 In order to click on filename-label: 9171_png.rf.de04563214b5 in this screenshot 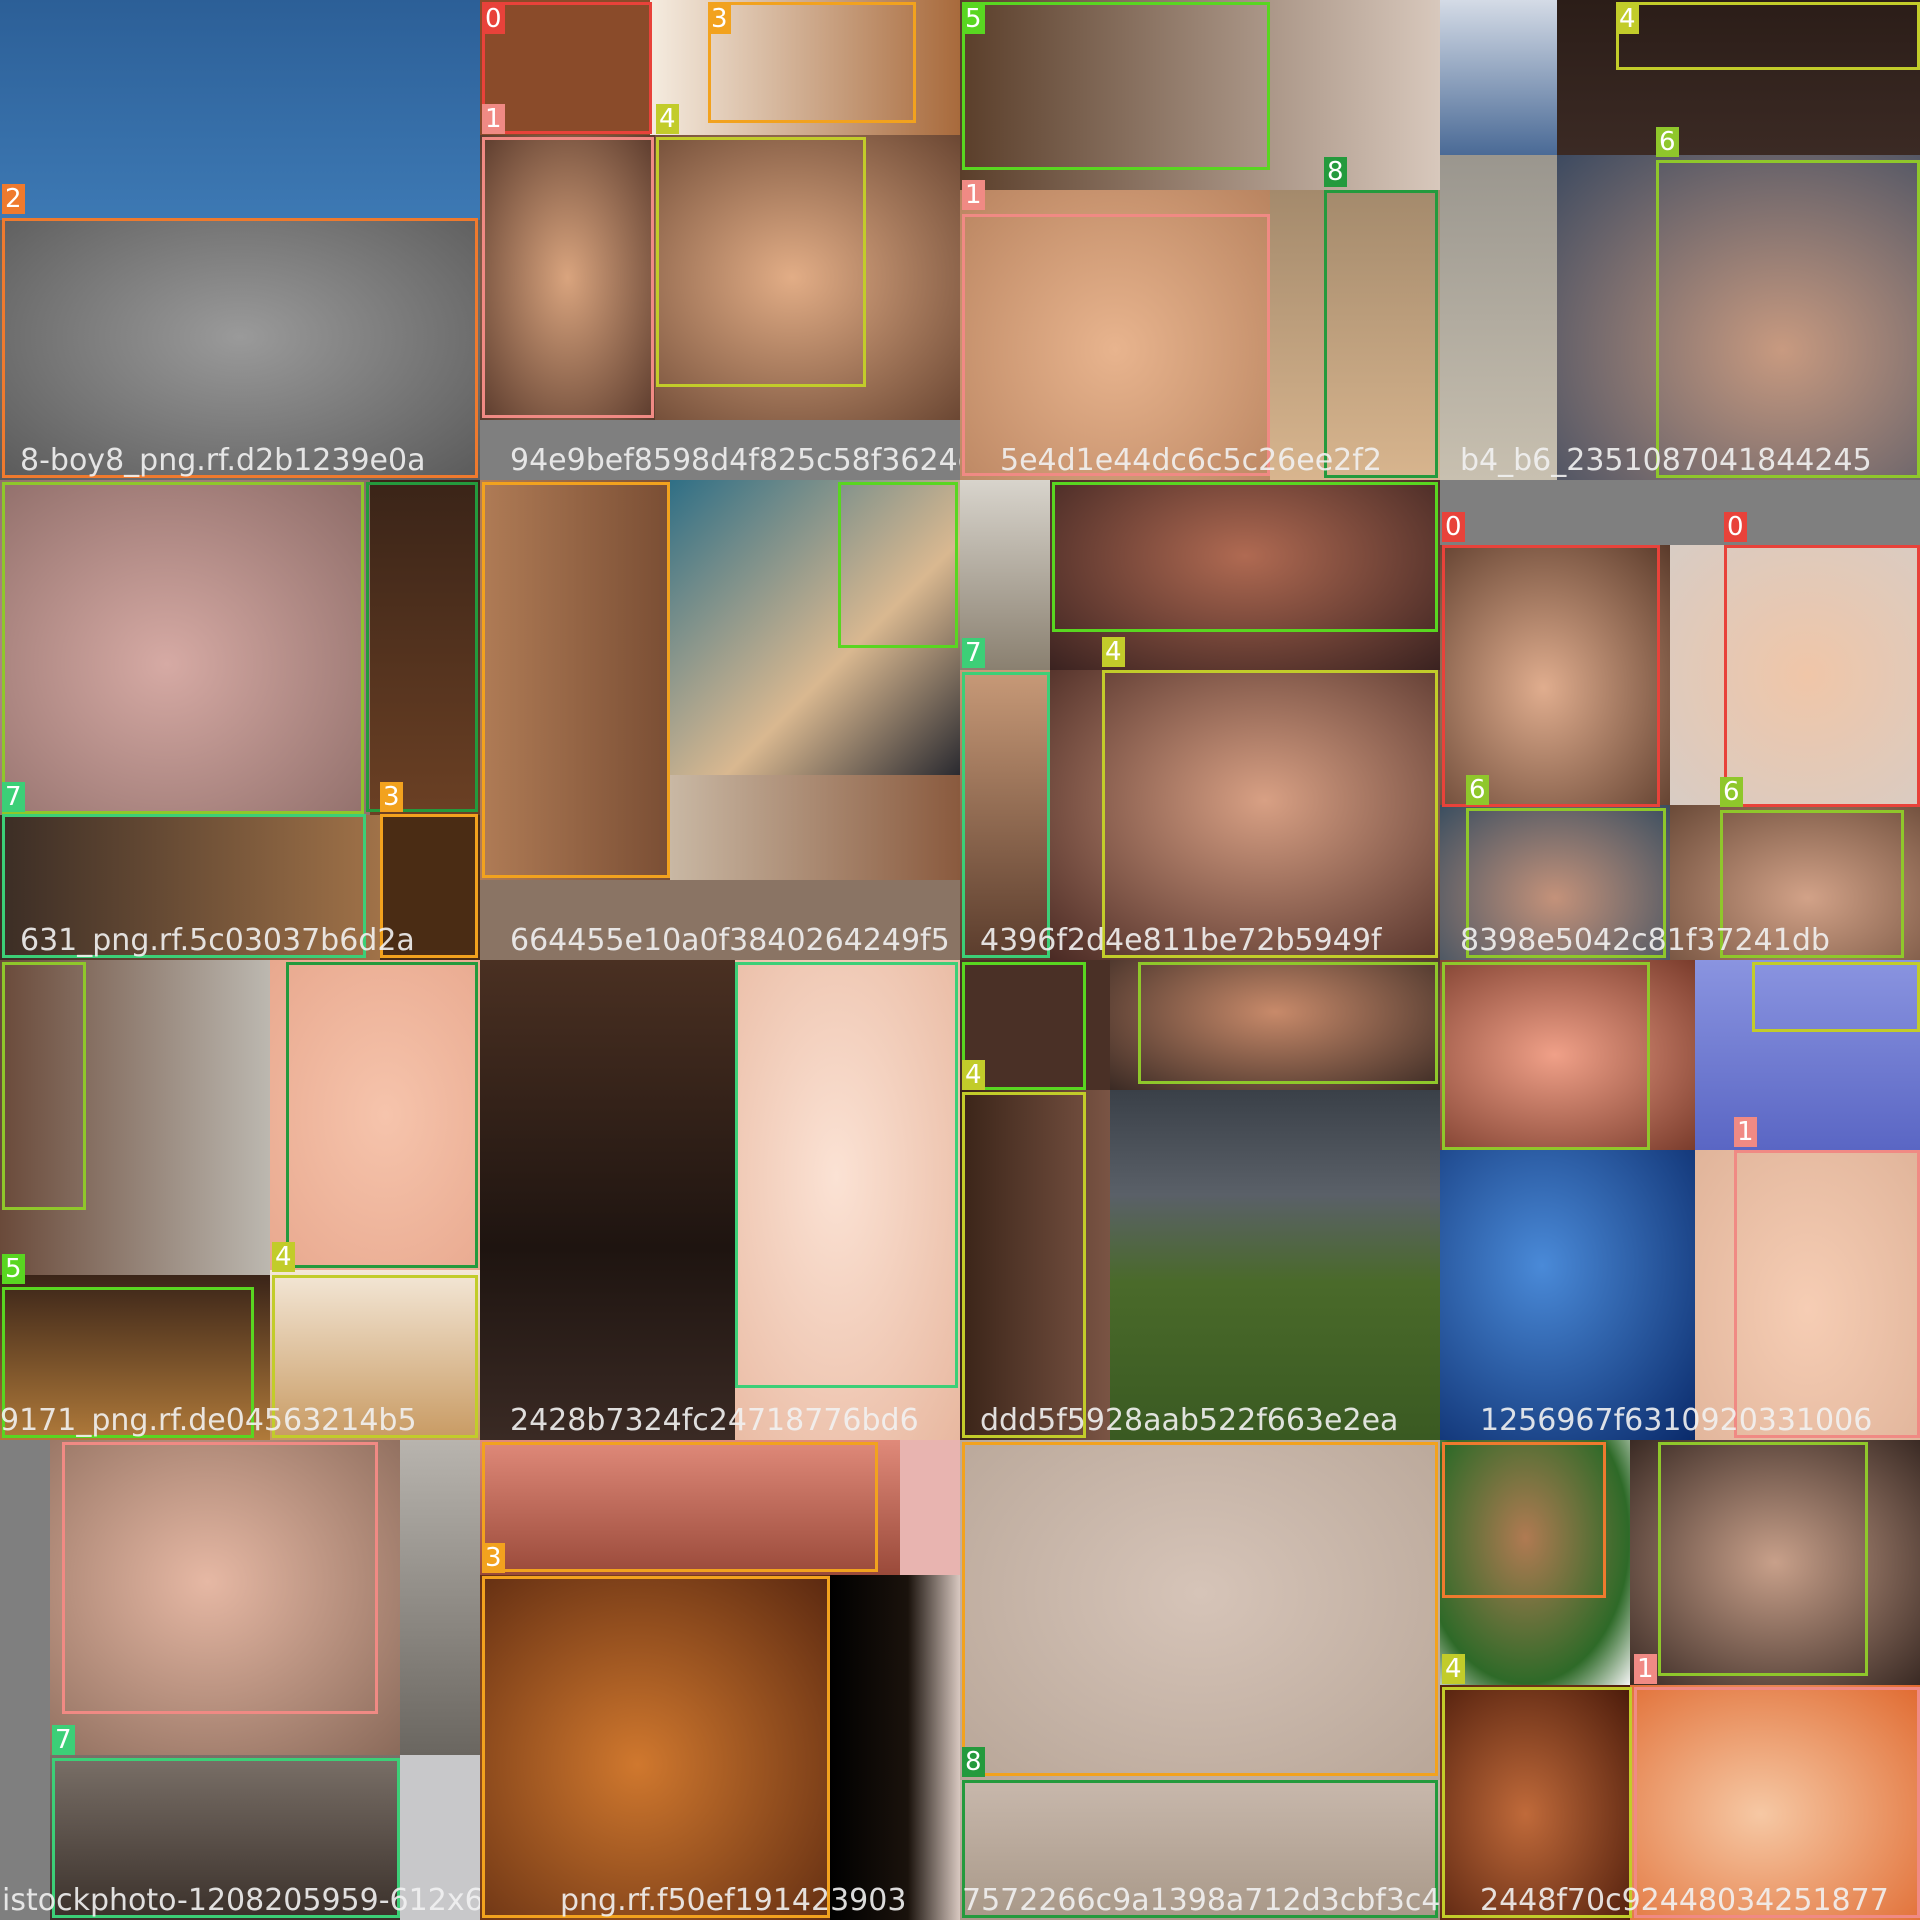, I will do `click(208, 1420)`.